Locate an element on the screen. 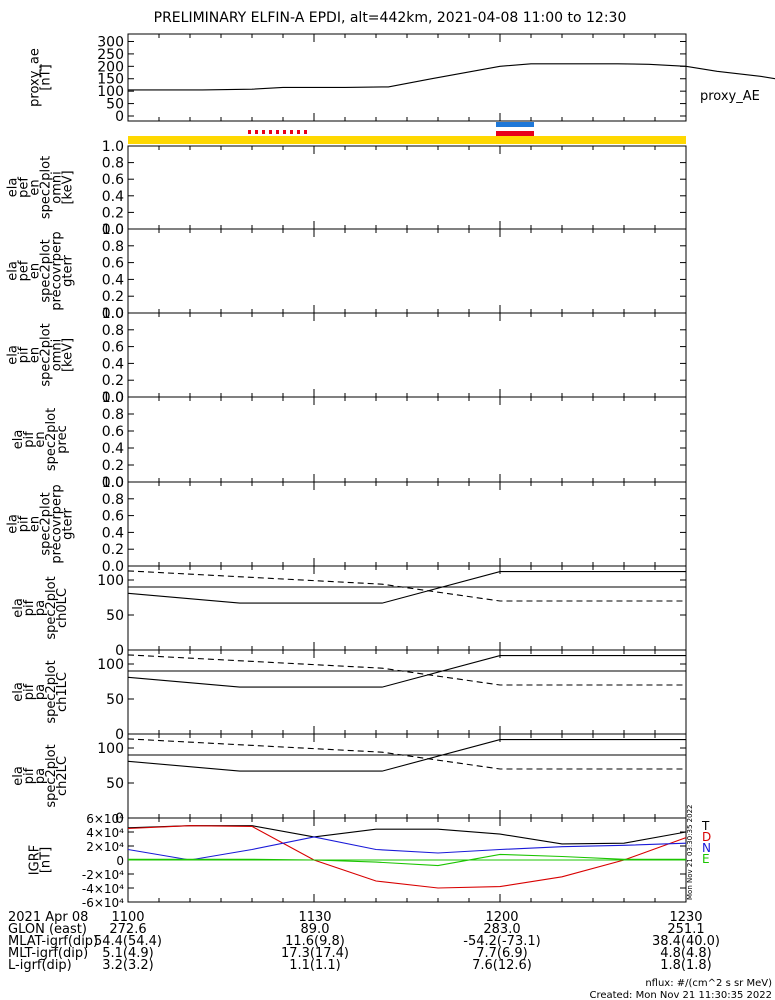 The image size is (775, 1000). series-line-N is located at coordinates (407, 848).